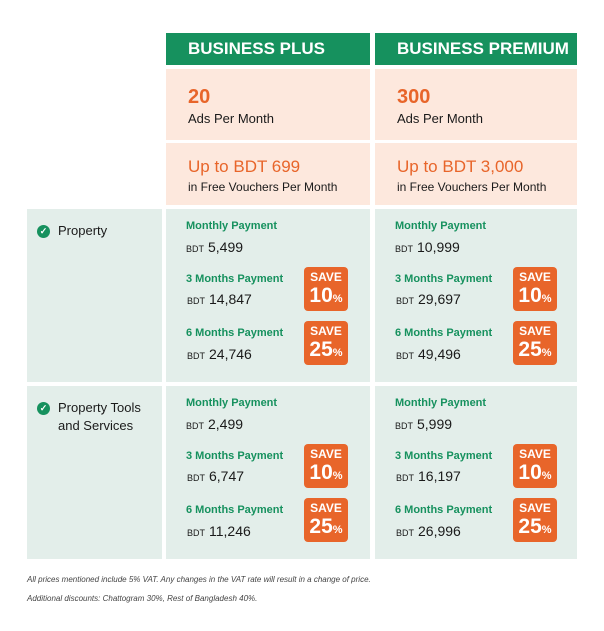 The image size is (604, 631). What do you see at coordinates (199, 97) in the screenshot?
I see `ads-count: 20` at bounding box center [199, 97].